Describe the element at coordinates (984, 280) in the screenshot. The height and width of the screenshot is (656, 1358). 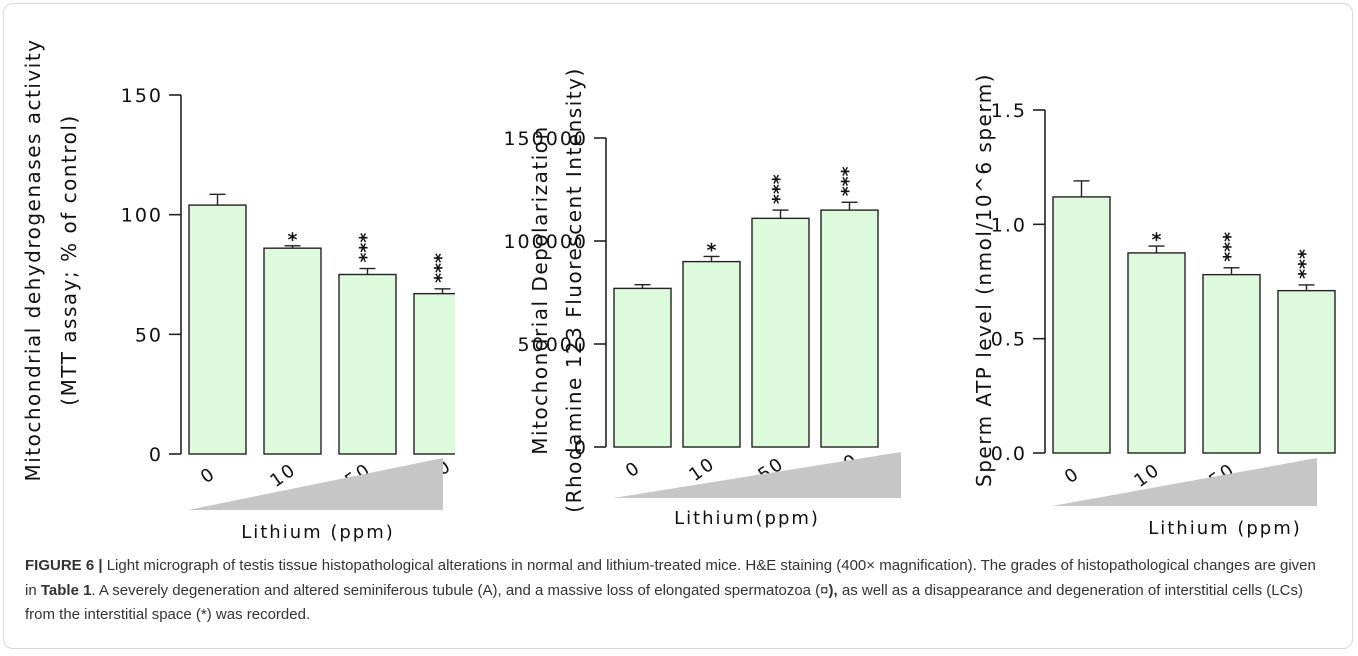
I see `y-axis-label: Sperm ATP level (nmol/10^6 sperm)` at that location.